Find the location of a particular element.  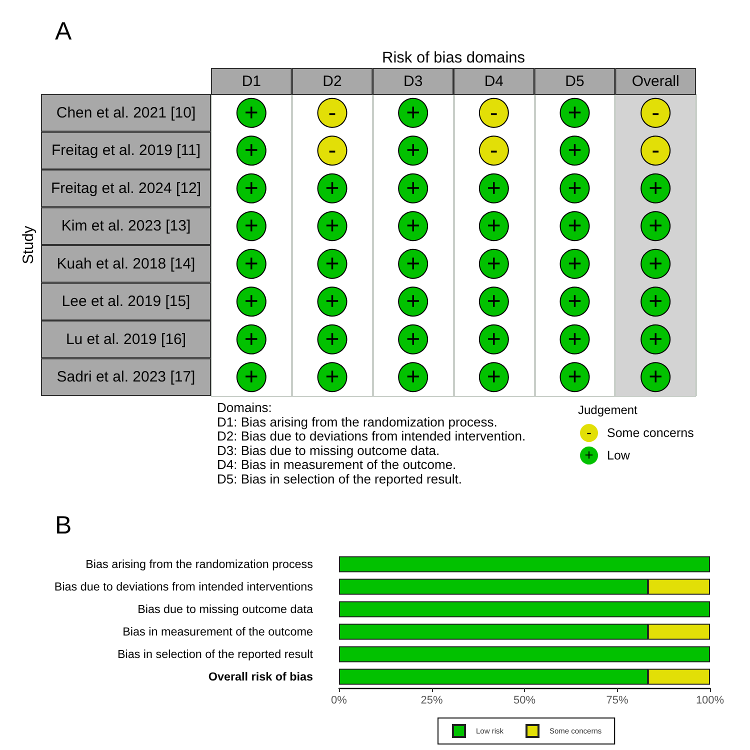

y-axis-title: Study is located at coordinates (28, 244).